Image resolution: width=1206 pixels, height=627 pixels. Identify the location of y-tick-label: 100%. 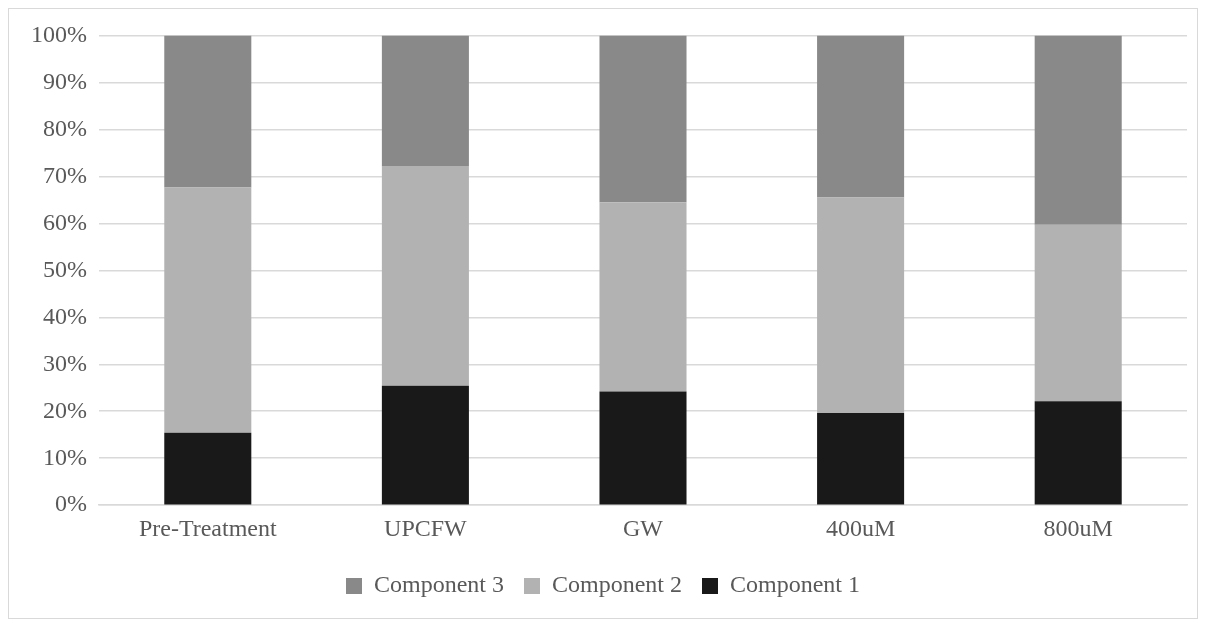
(58, 33).